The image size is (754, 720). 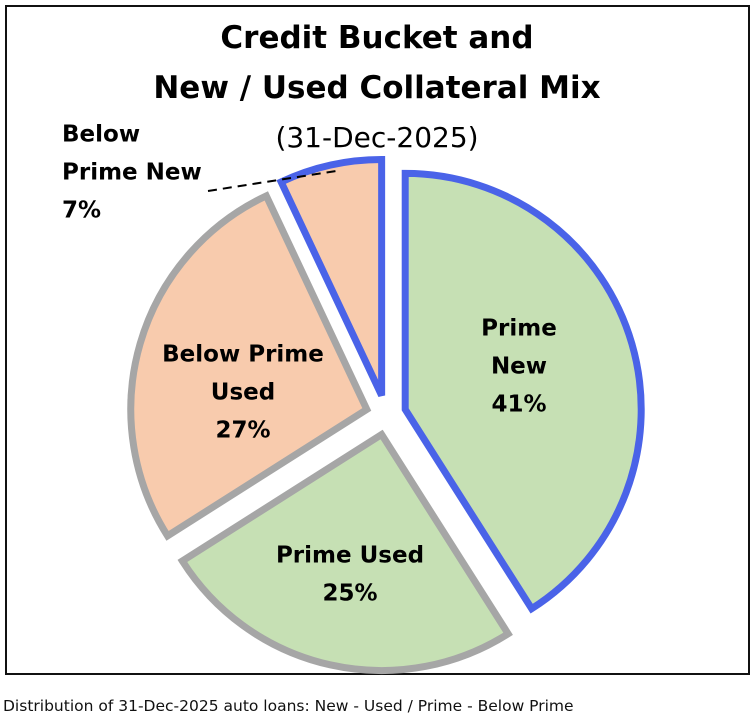 What do you see at coordinates (519, 367) in the screenshot?
I see `slice-label: New` at bounding box center [519, 367].